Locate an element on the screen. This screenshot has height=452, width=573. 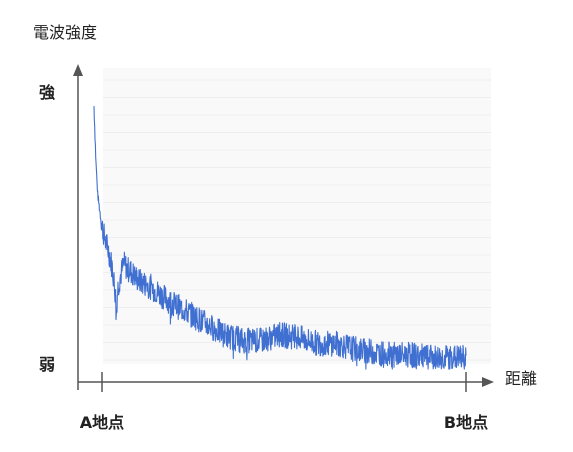
y-tick-label-weak: 弱 is located at coordinates (47, 364).